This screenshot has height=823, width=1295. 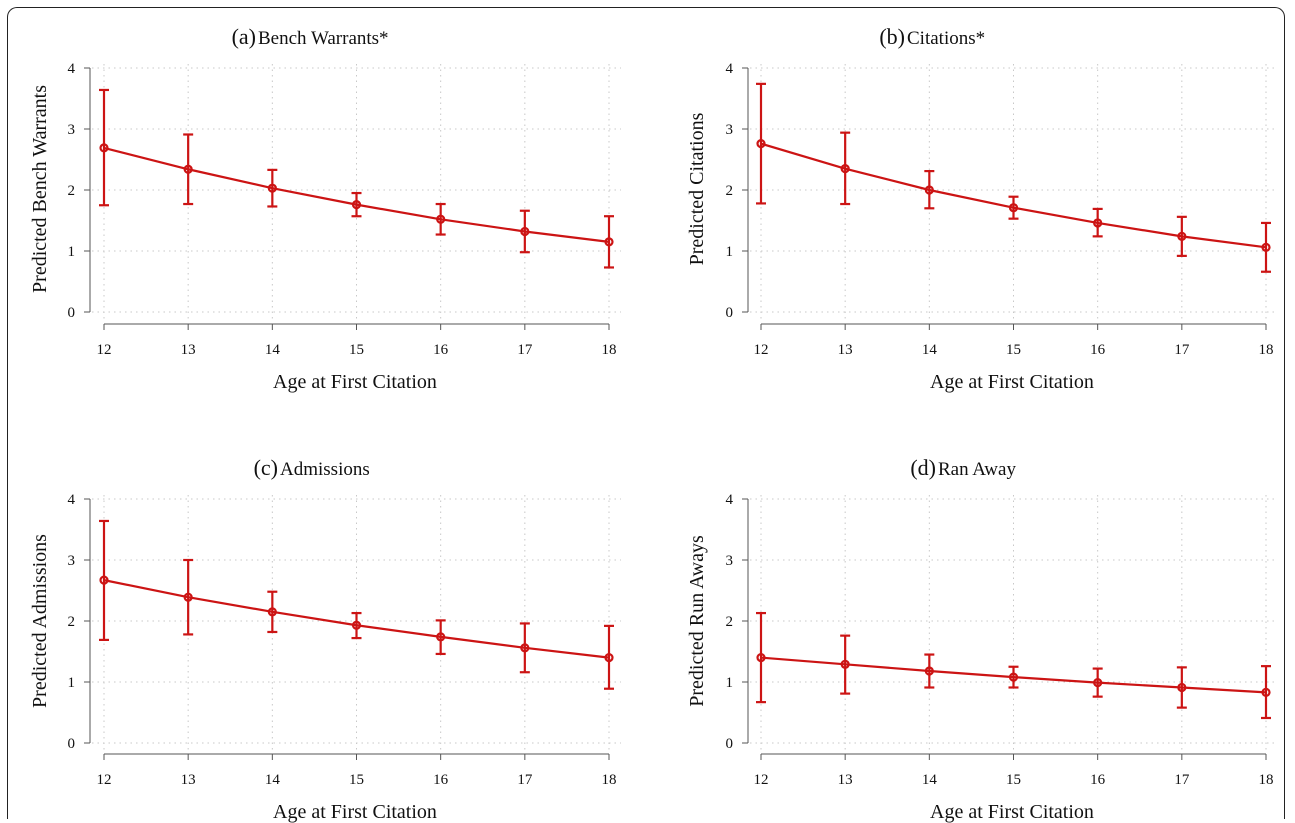 I want to click on panel-d-x-tick-label: 14, so click(x=930, y=780).